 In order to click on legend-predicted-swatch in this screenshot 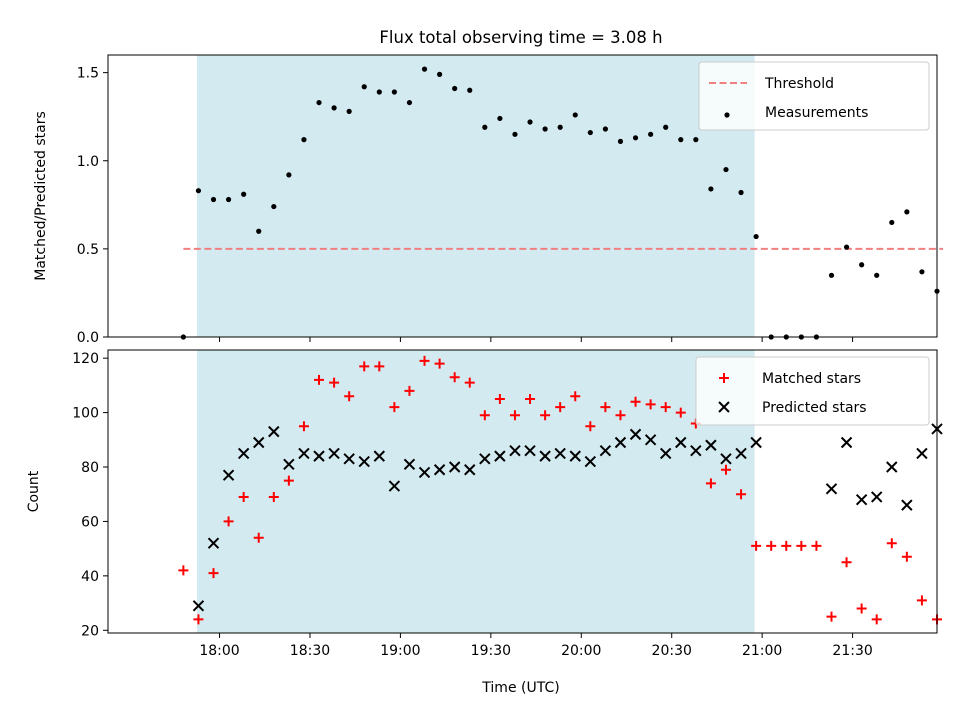, I will do `click(724, 407)`.